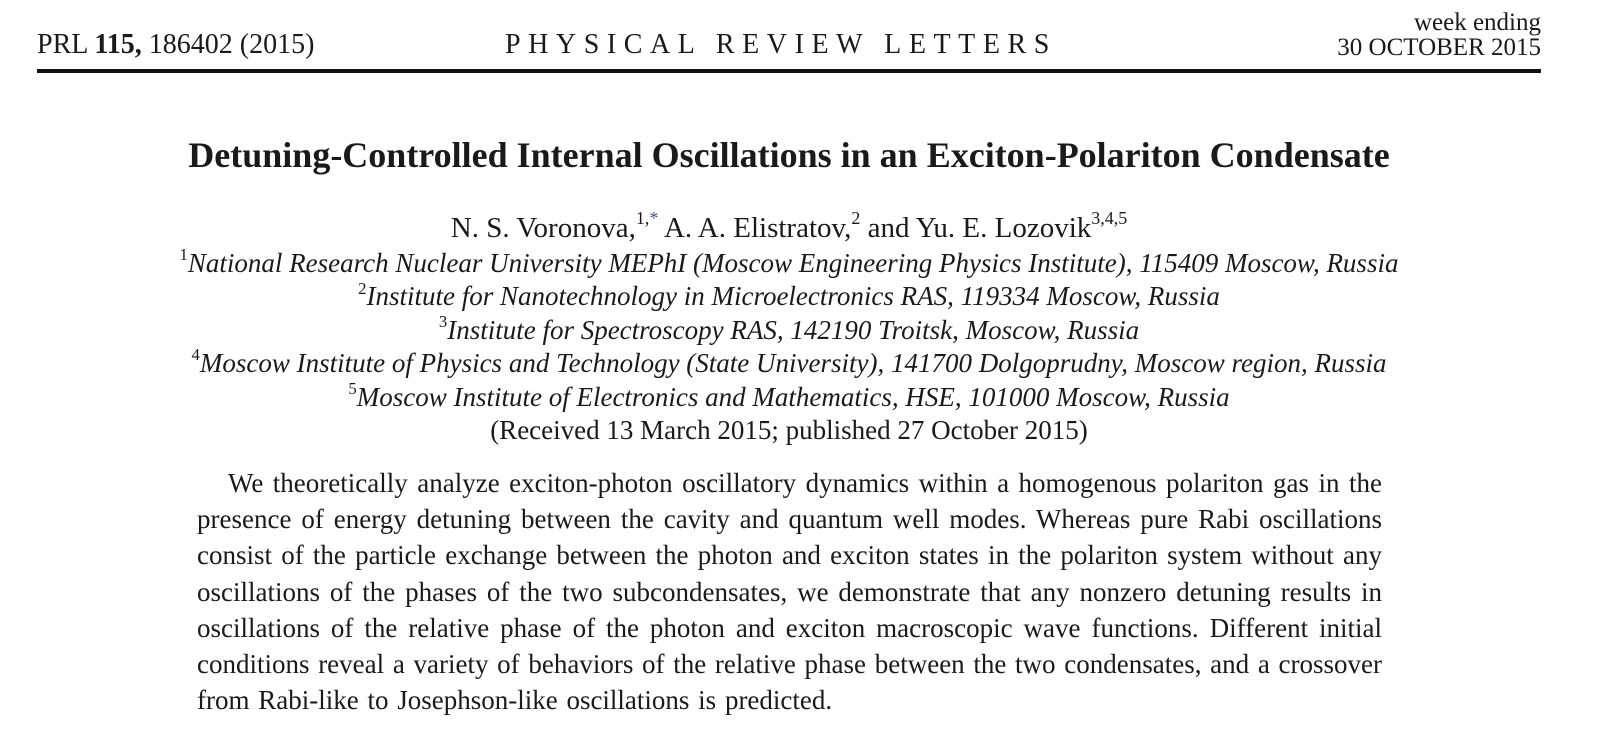 This screenshot has height=741, width=1609. I want to click on note-ref: *, so click(654, 218).